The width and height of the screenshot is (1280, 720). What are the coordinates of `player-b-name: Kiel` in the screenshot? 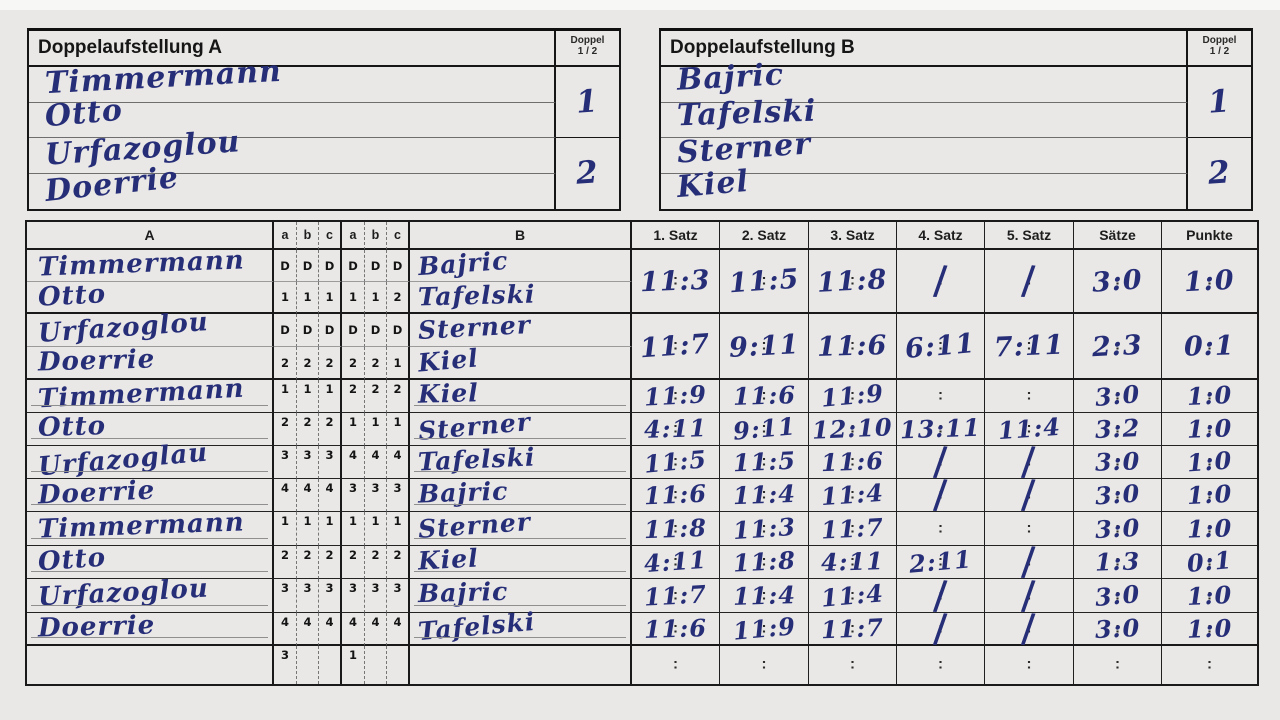 It's located at (521, 395).